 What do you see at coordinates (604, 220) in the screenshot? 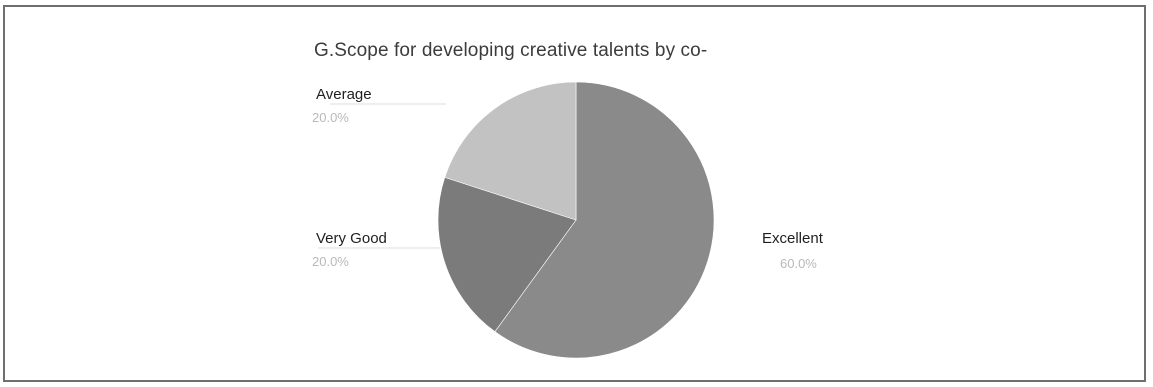
I see `slice-excellent` at bounding box center [604, 220].